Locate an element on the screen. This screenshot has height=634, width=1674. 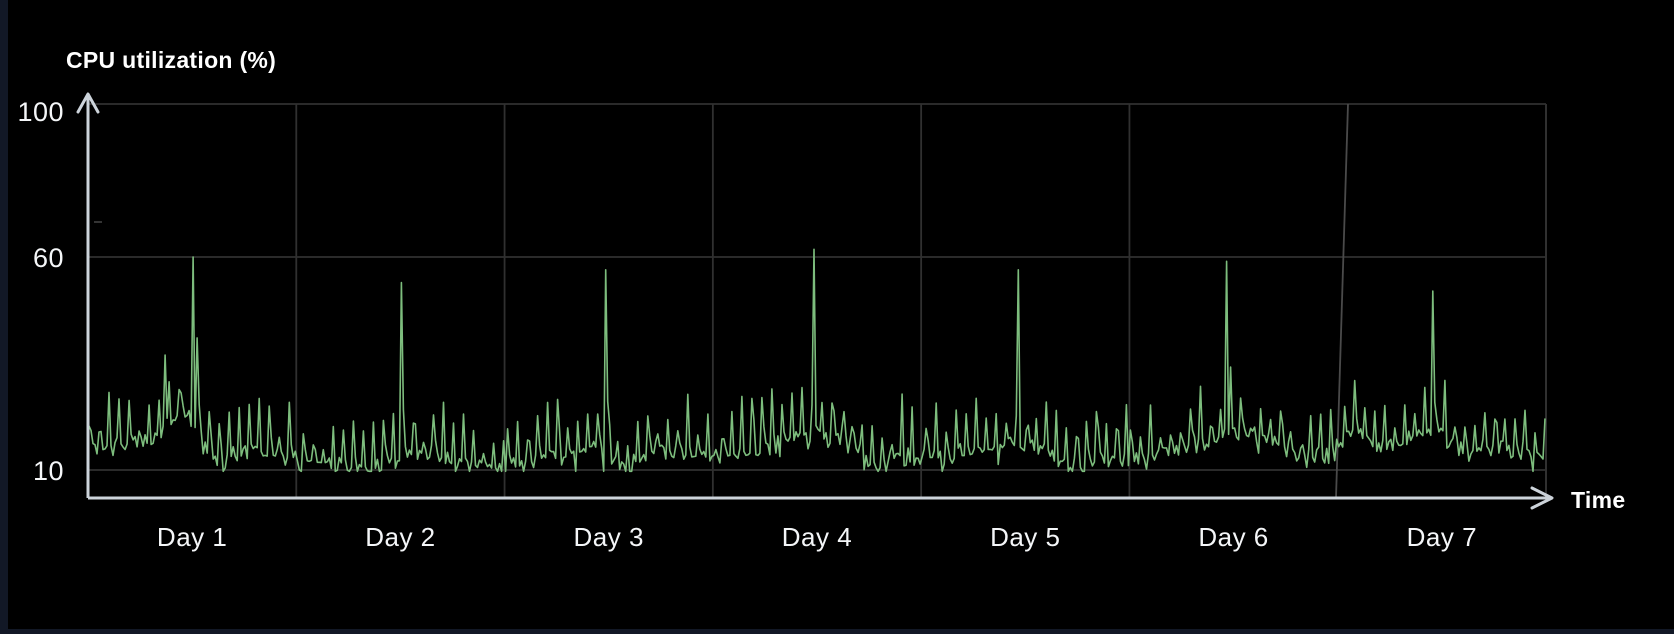
y-tick-label-100: 100 is located at coordinates (40, 112).